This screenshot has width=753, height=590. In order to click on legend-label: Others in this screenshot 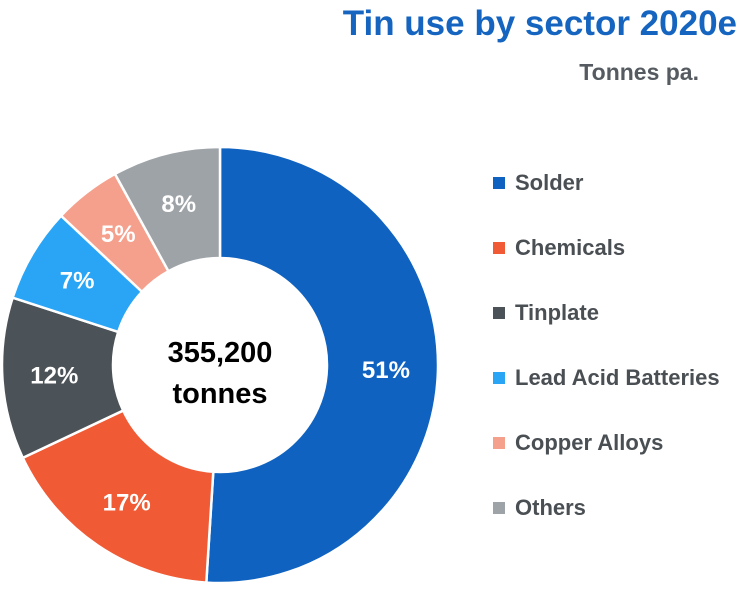, I will do `click(550, 507)`.